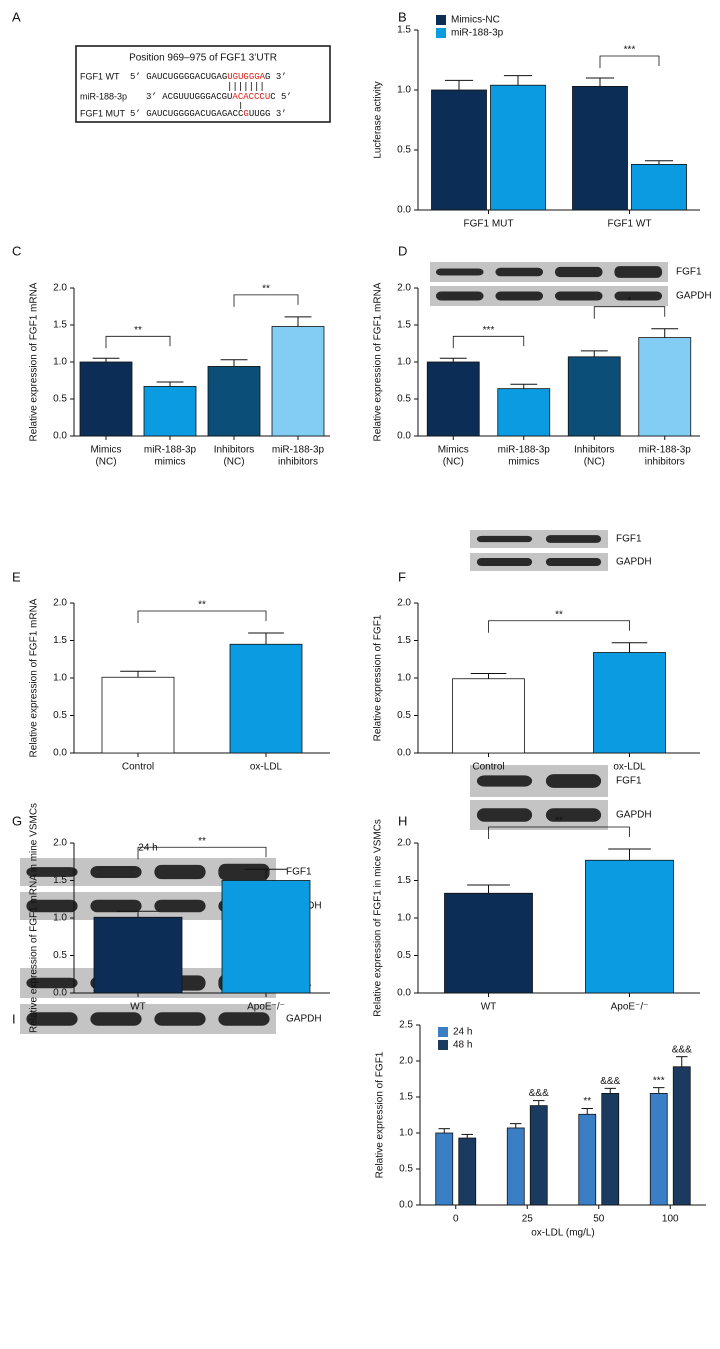 The image size is (720, 1349). I want to click on pairing-lines, so click(246, 95).